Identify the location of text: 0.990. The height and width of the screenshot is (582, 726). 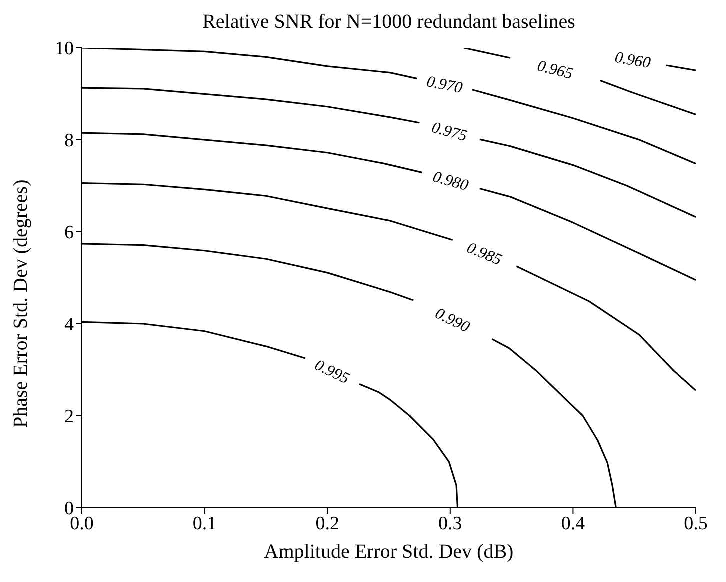
(452, 320).